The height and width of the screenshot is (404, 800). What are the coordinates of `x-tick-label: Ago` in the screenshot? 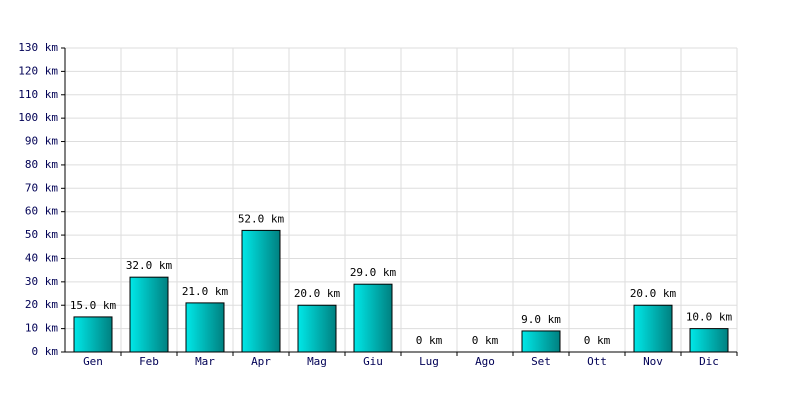 It's located at (485, 361).